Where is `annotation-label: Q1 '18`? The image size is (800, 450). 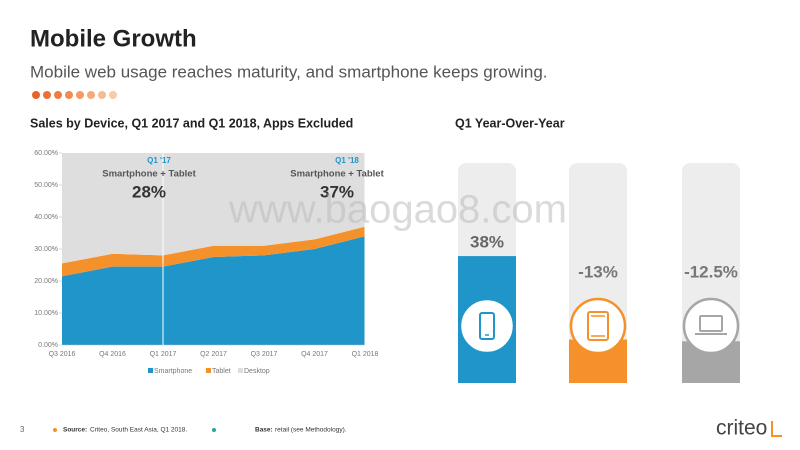
annotation-label: Q1 '18 is located at coordinates (347, 160).